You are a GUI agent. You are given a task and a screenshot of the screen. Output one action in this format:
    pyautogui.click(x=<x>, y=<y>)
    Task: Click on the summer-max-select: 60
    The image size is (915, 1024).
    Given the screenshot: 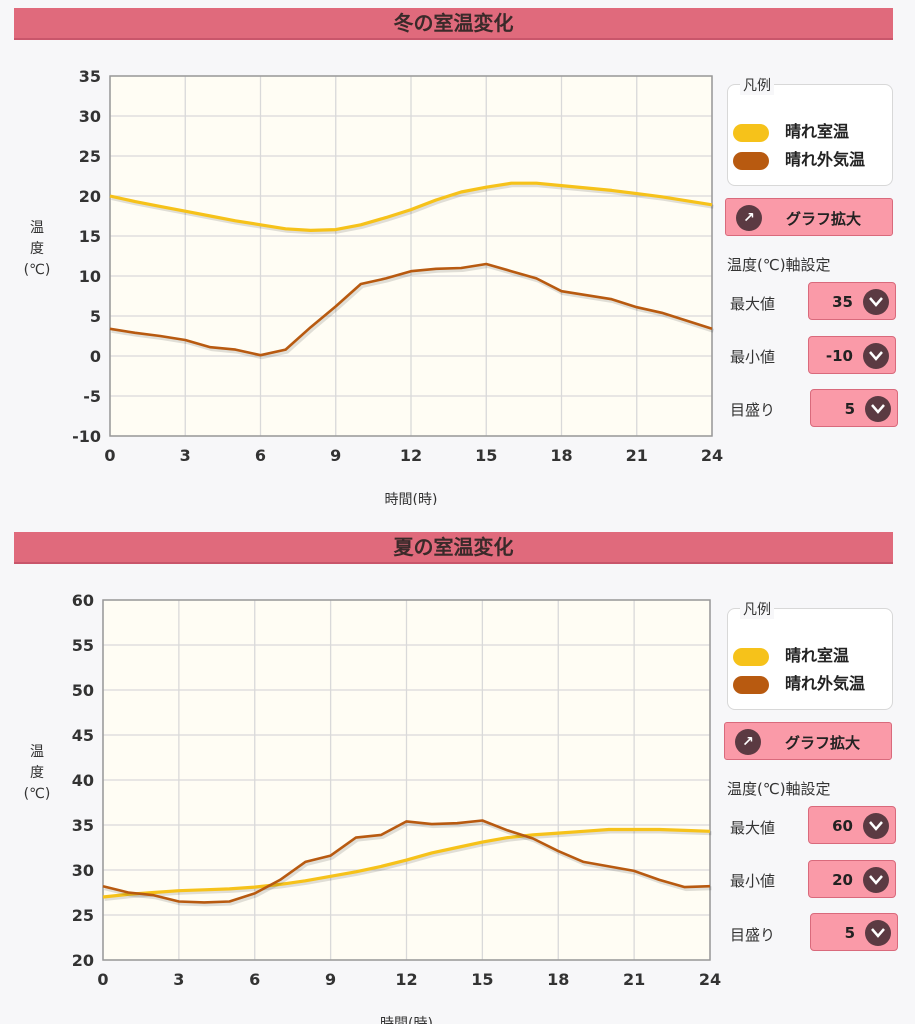 What is the action you would take?
    pyautogui.click(x=852, y=825)
    